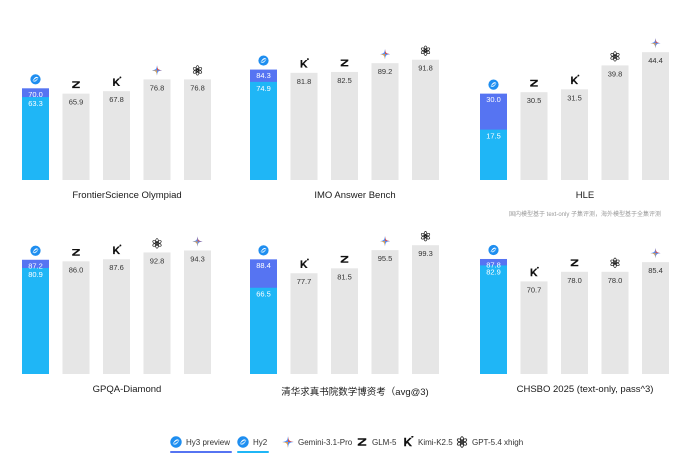  Describe the element at coordinates (655, 270) in the screenshot. I see `model-value-label: 85.4` at that location.